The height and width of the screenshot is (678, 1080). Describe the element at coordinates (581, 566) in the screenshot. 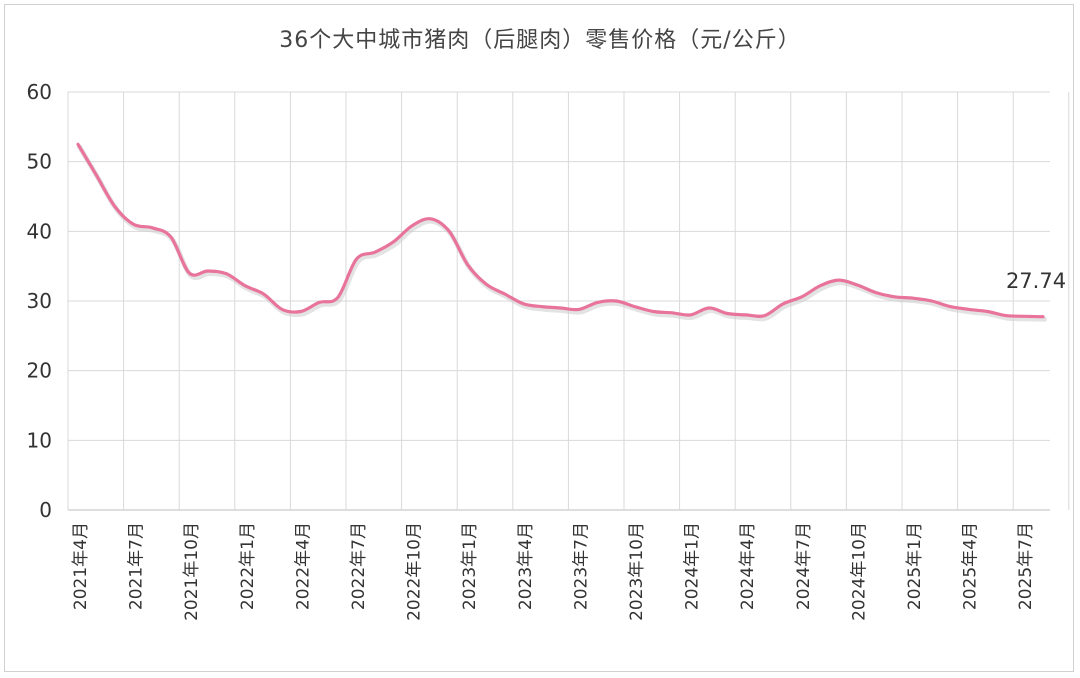

I see `x-tick-label: 2023年7月` at that location.